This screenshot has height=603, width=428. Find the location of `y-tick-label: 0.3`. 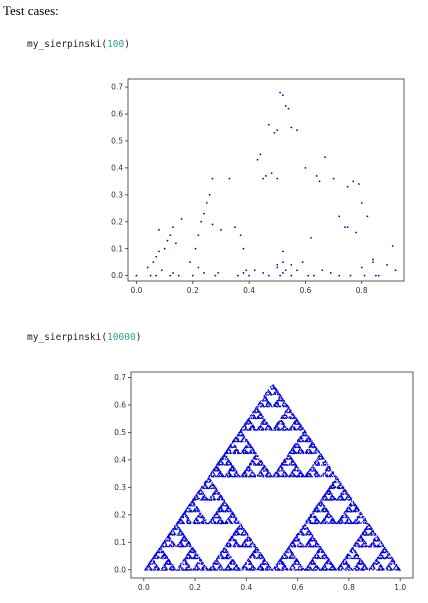

y-tick-label: 0.3 is located at coordinates (117, 194).